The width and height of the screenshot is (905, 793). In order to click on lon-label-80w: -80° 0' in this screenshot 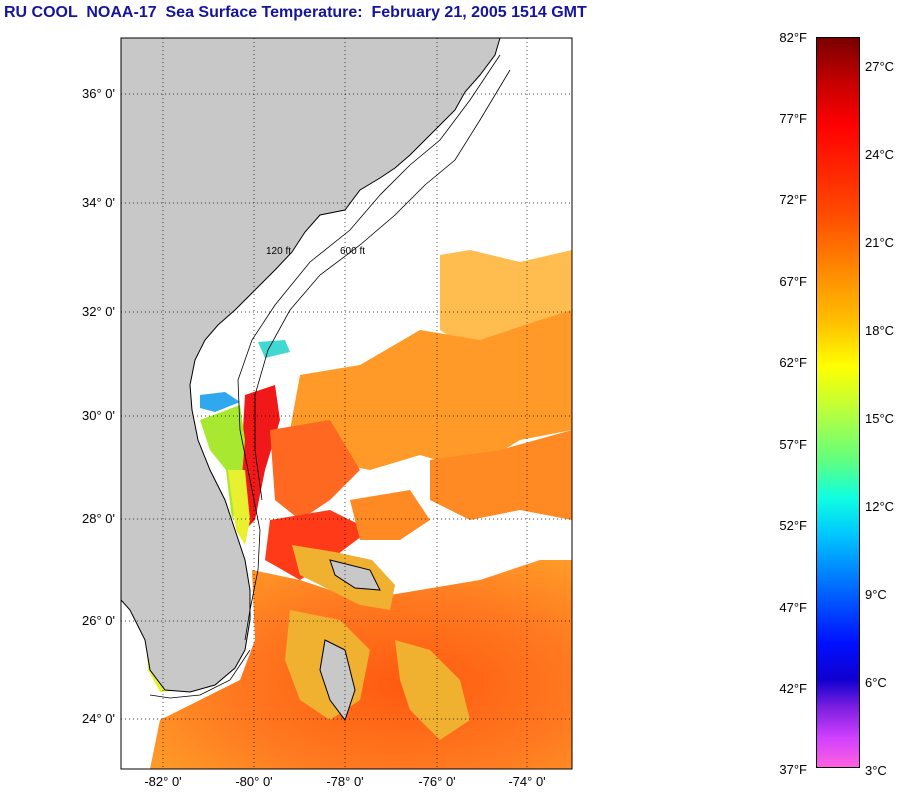, I will do `click(254, 781)`.